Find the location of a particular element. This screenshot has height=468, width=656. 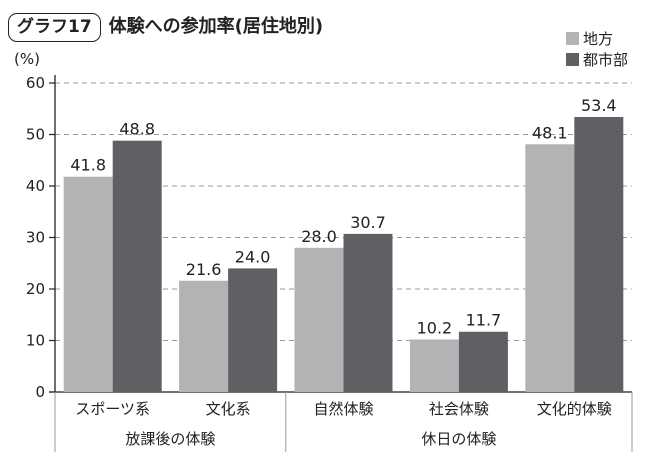

category-label: 自然体験 is located at coordinates (343, 409).